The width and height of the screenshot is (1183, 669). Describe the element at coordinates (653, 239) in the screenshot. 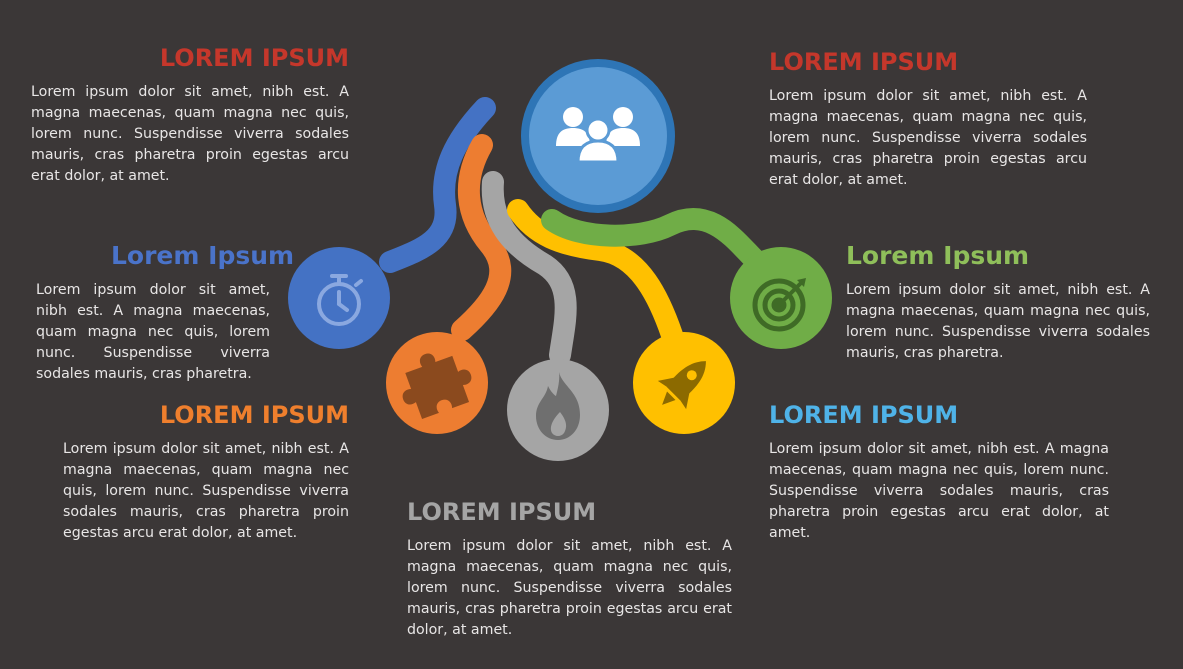

I see `green-branch` at that location.